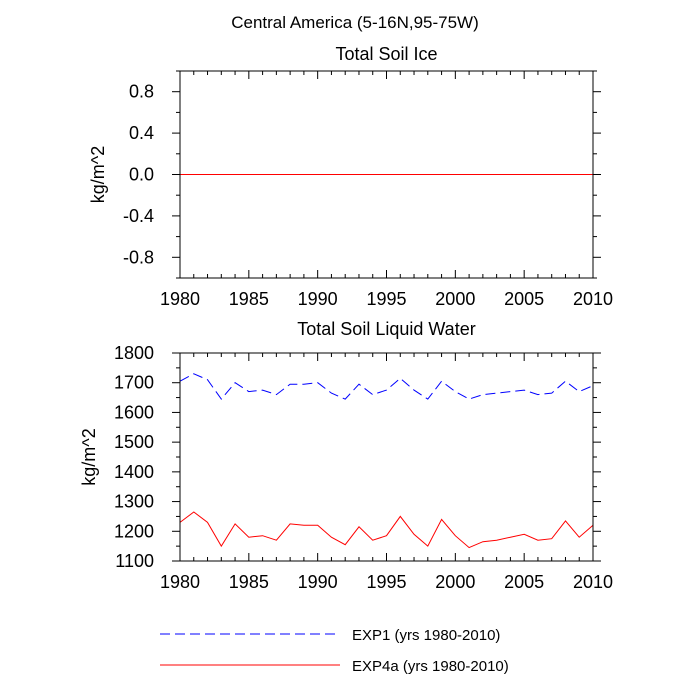 The width and height of the screenshot is (700, 700). Describe the element at coordinates (141, 133) in the screenshot. I see `y-tick-label: 0.4` at that location.